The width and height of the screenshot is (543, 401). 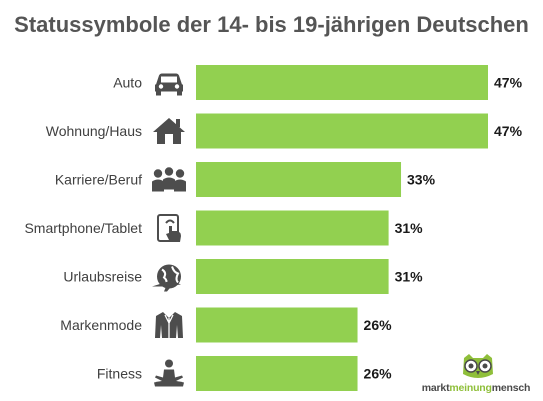 What do you see at coordinates (277, 373) in the screenshot?
I see `bar-fitness` at bounding box center [277, 373].